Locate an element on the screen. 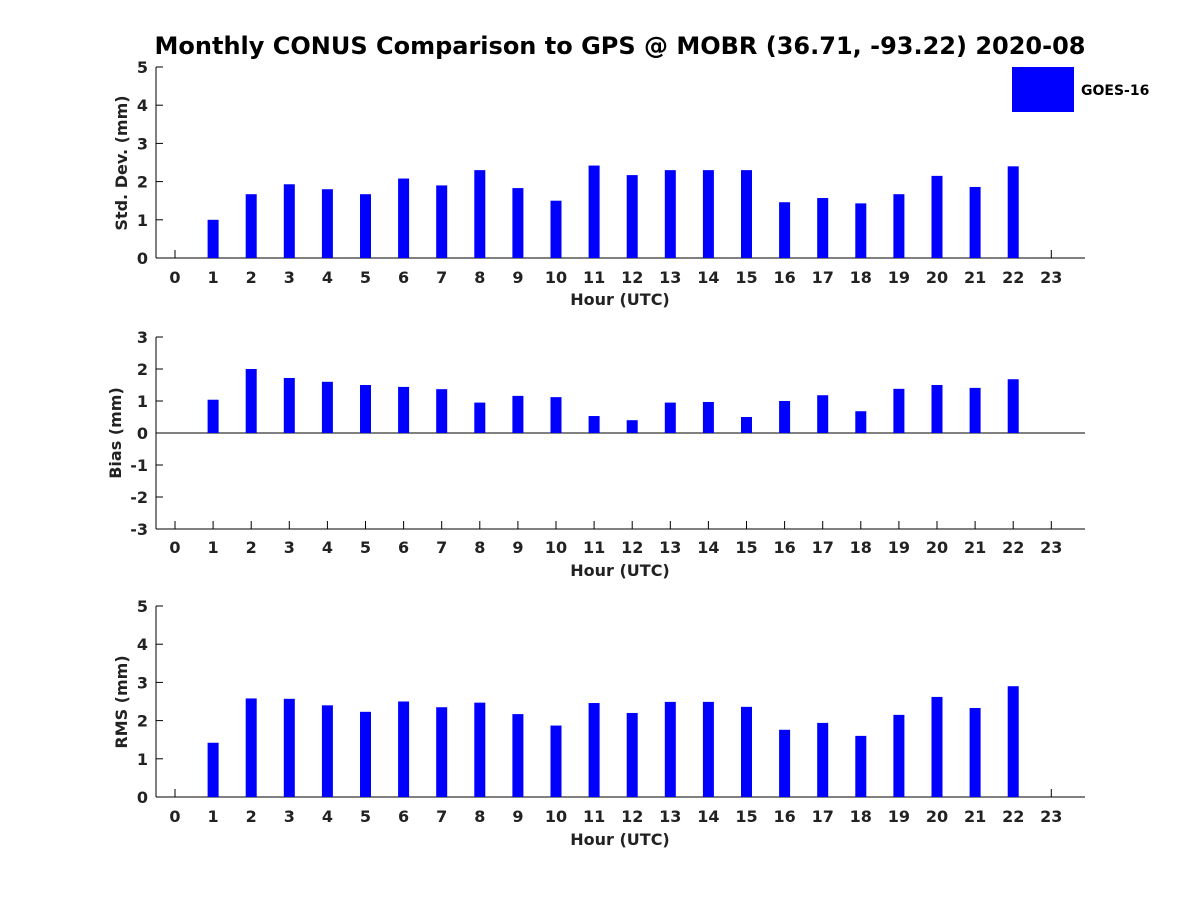  std-dev-xtick-label: 0 is located at coordinates (174, 277).